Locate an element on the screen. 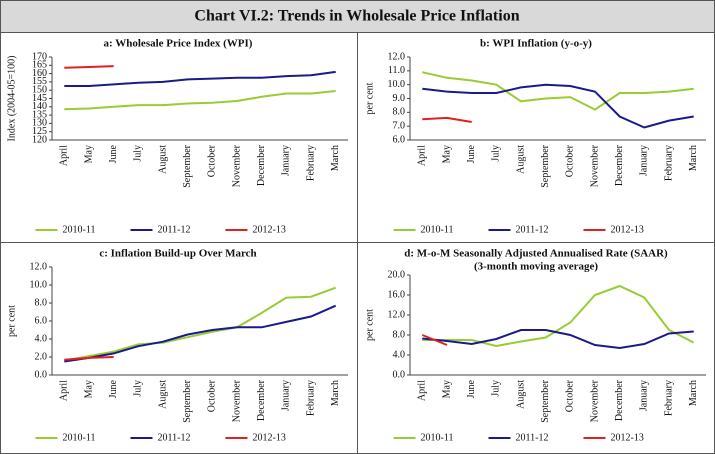 This screenshot has width=715, height=454. y-tick-label: 4.0 is located at coordinates (399, 354).